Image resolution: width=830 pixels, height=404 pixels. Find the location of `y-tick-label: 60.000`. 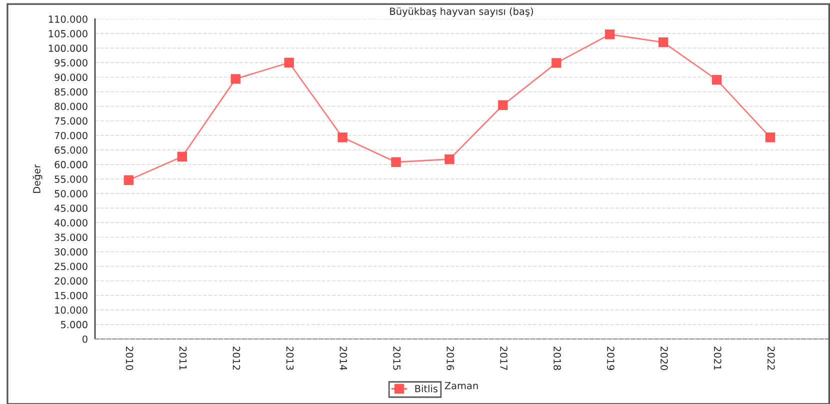

y-tick-label: 60.000 is located at coordinates (71, 164).